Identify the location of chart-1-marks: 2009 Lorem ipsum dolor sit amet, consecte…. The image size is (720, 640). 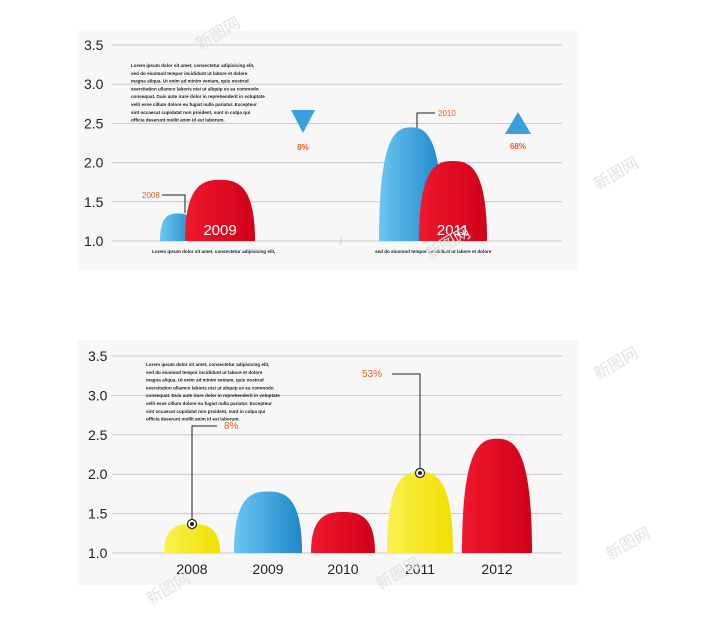
(336, 181).